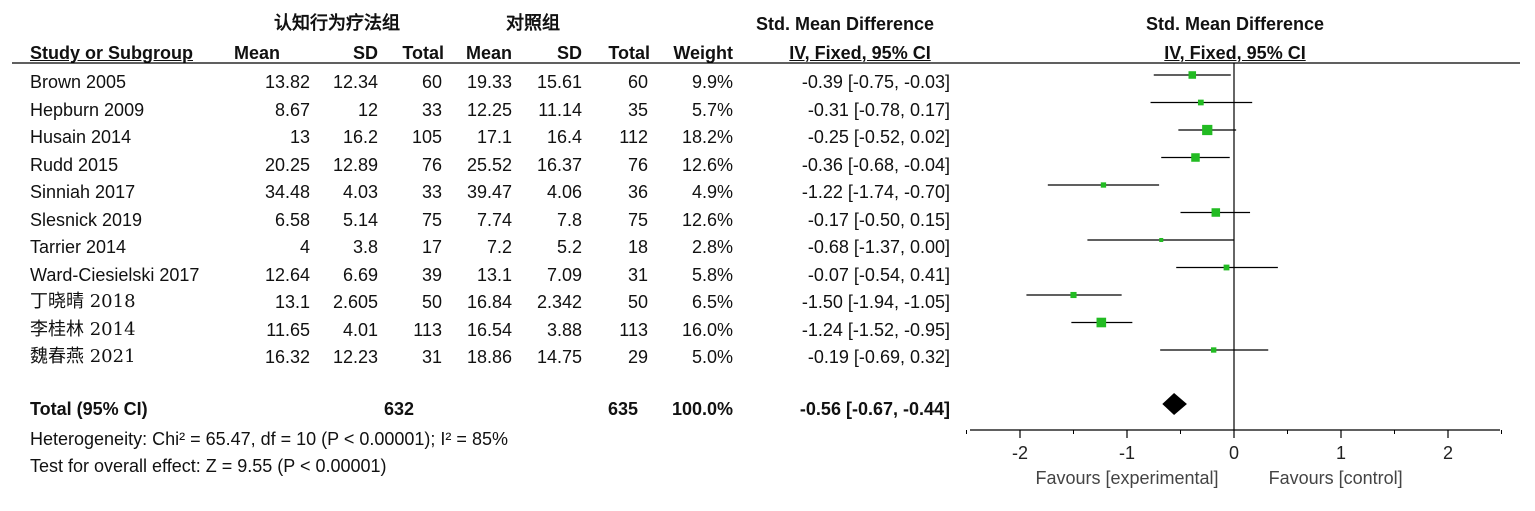 This screenshot has height=511, width=1535. What do you see at coordinates (560, 109) in the screenshot?
I see `ctrl-sd: 11.14` at bounding box center [560, 109].